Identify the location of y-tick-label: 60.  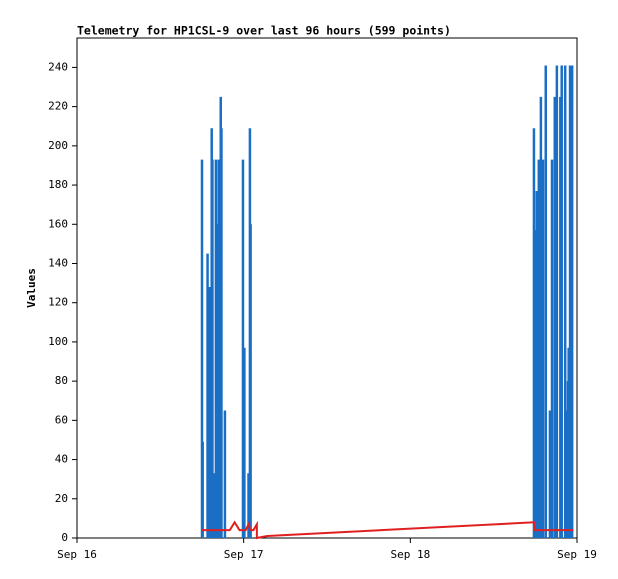
(61, 419).